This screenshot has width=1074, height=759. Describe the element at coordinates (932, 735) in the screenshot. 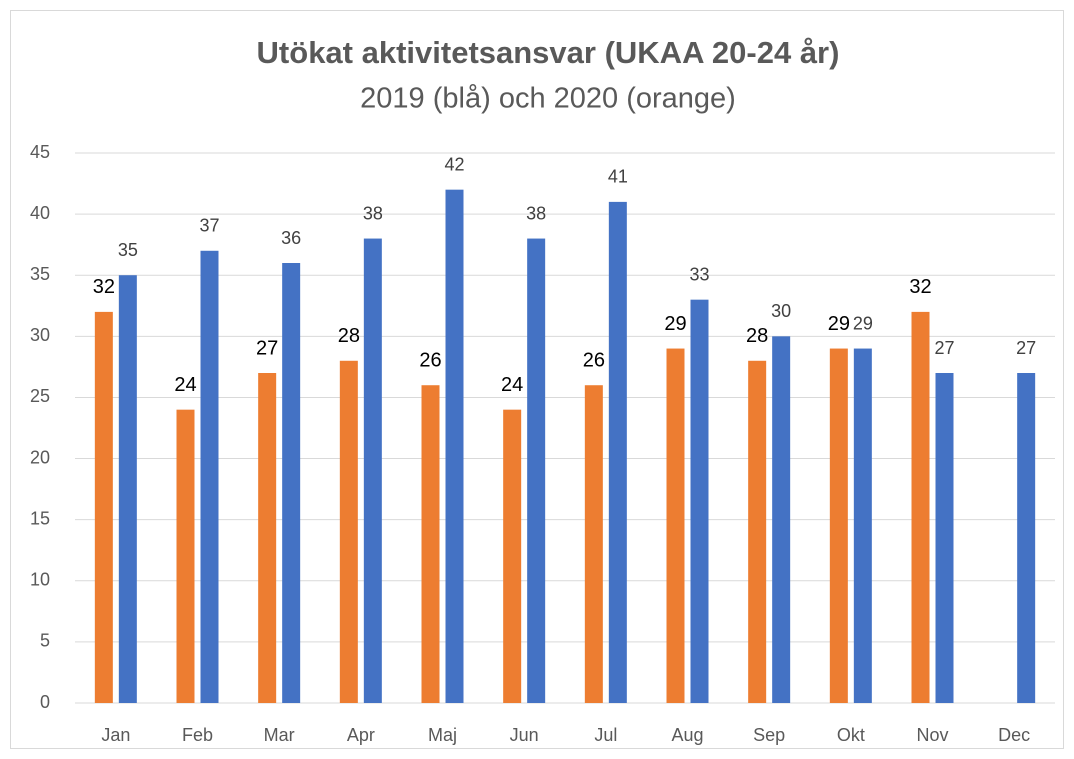

I see `x-tick-label: Nov` at that location.